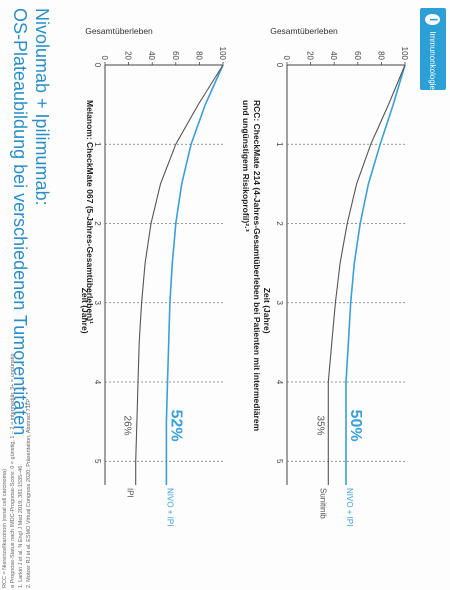 The image size is (450, 590). What do you see at coordinates (319, 426) in the screenshot?
I see `series-end-label-1: 35%` at bounding box center [319, 426].